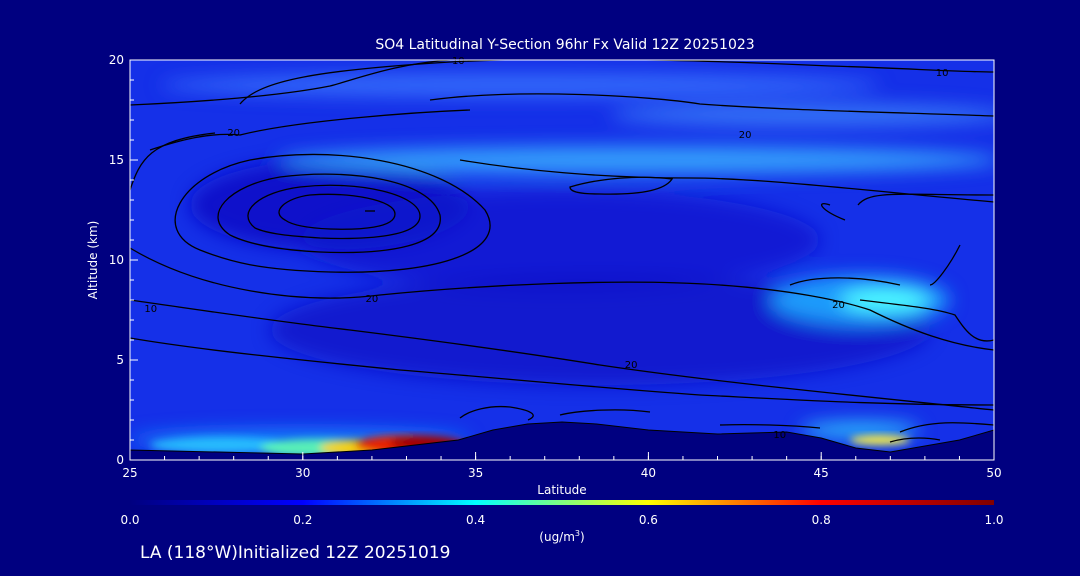 This screenshot has width=1080, height=576. Describe the element at coordinates (475, 520) in the screenshot. I see `colorbar-tick-label: 0.4` at that location.